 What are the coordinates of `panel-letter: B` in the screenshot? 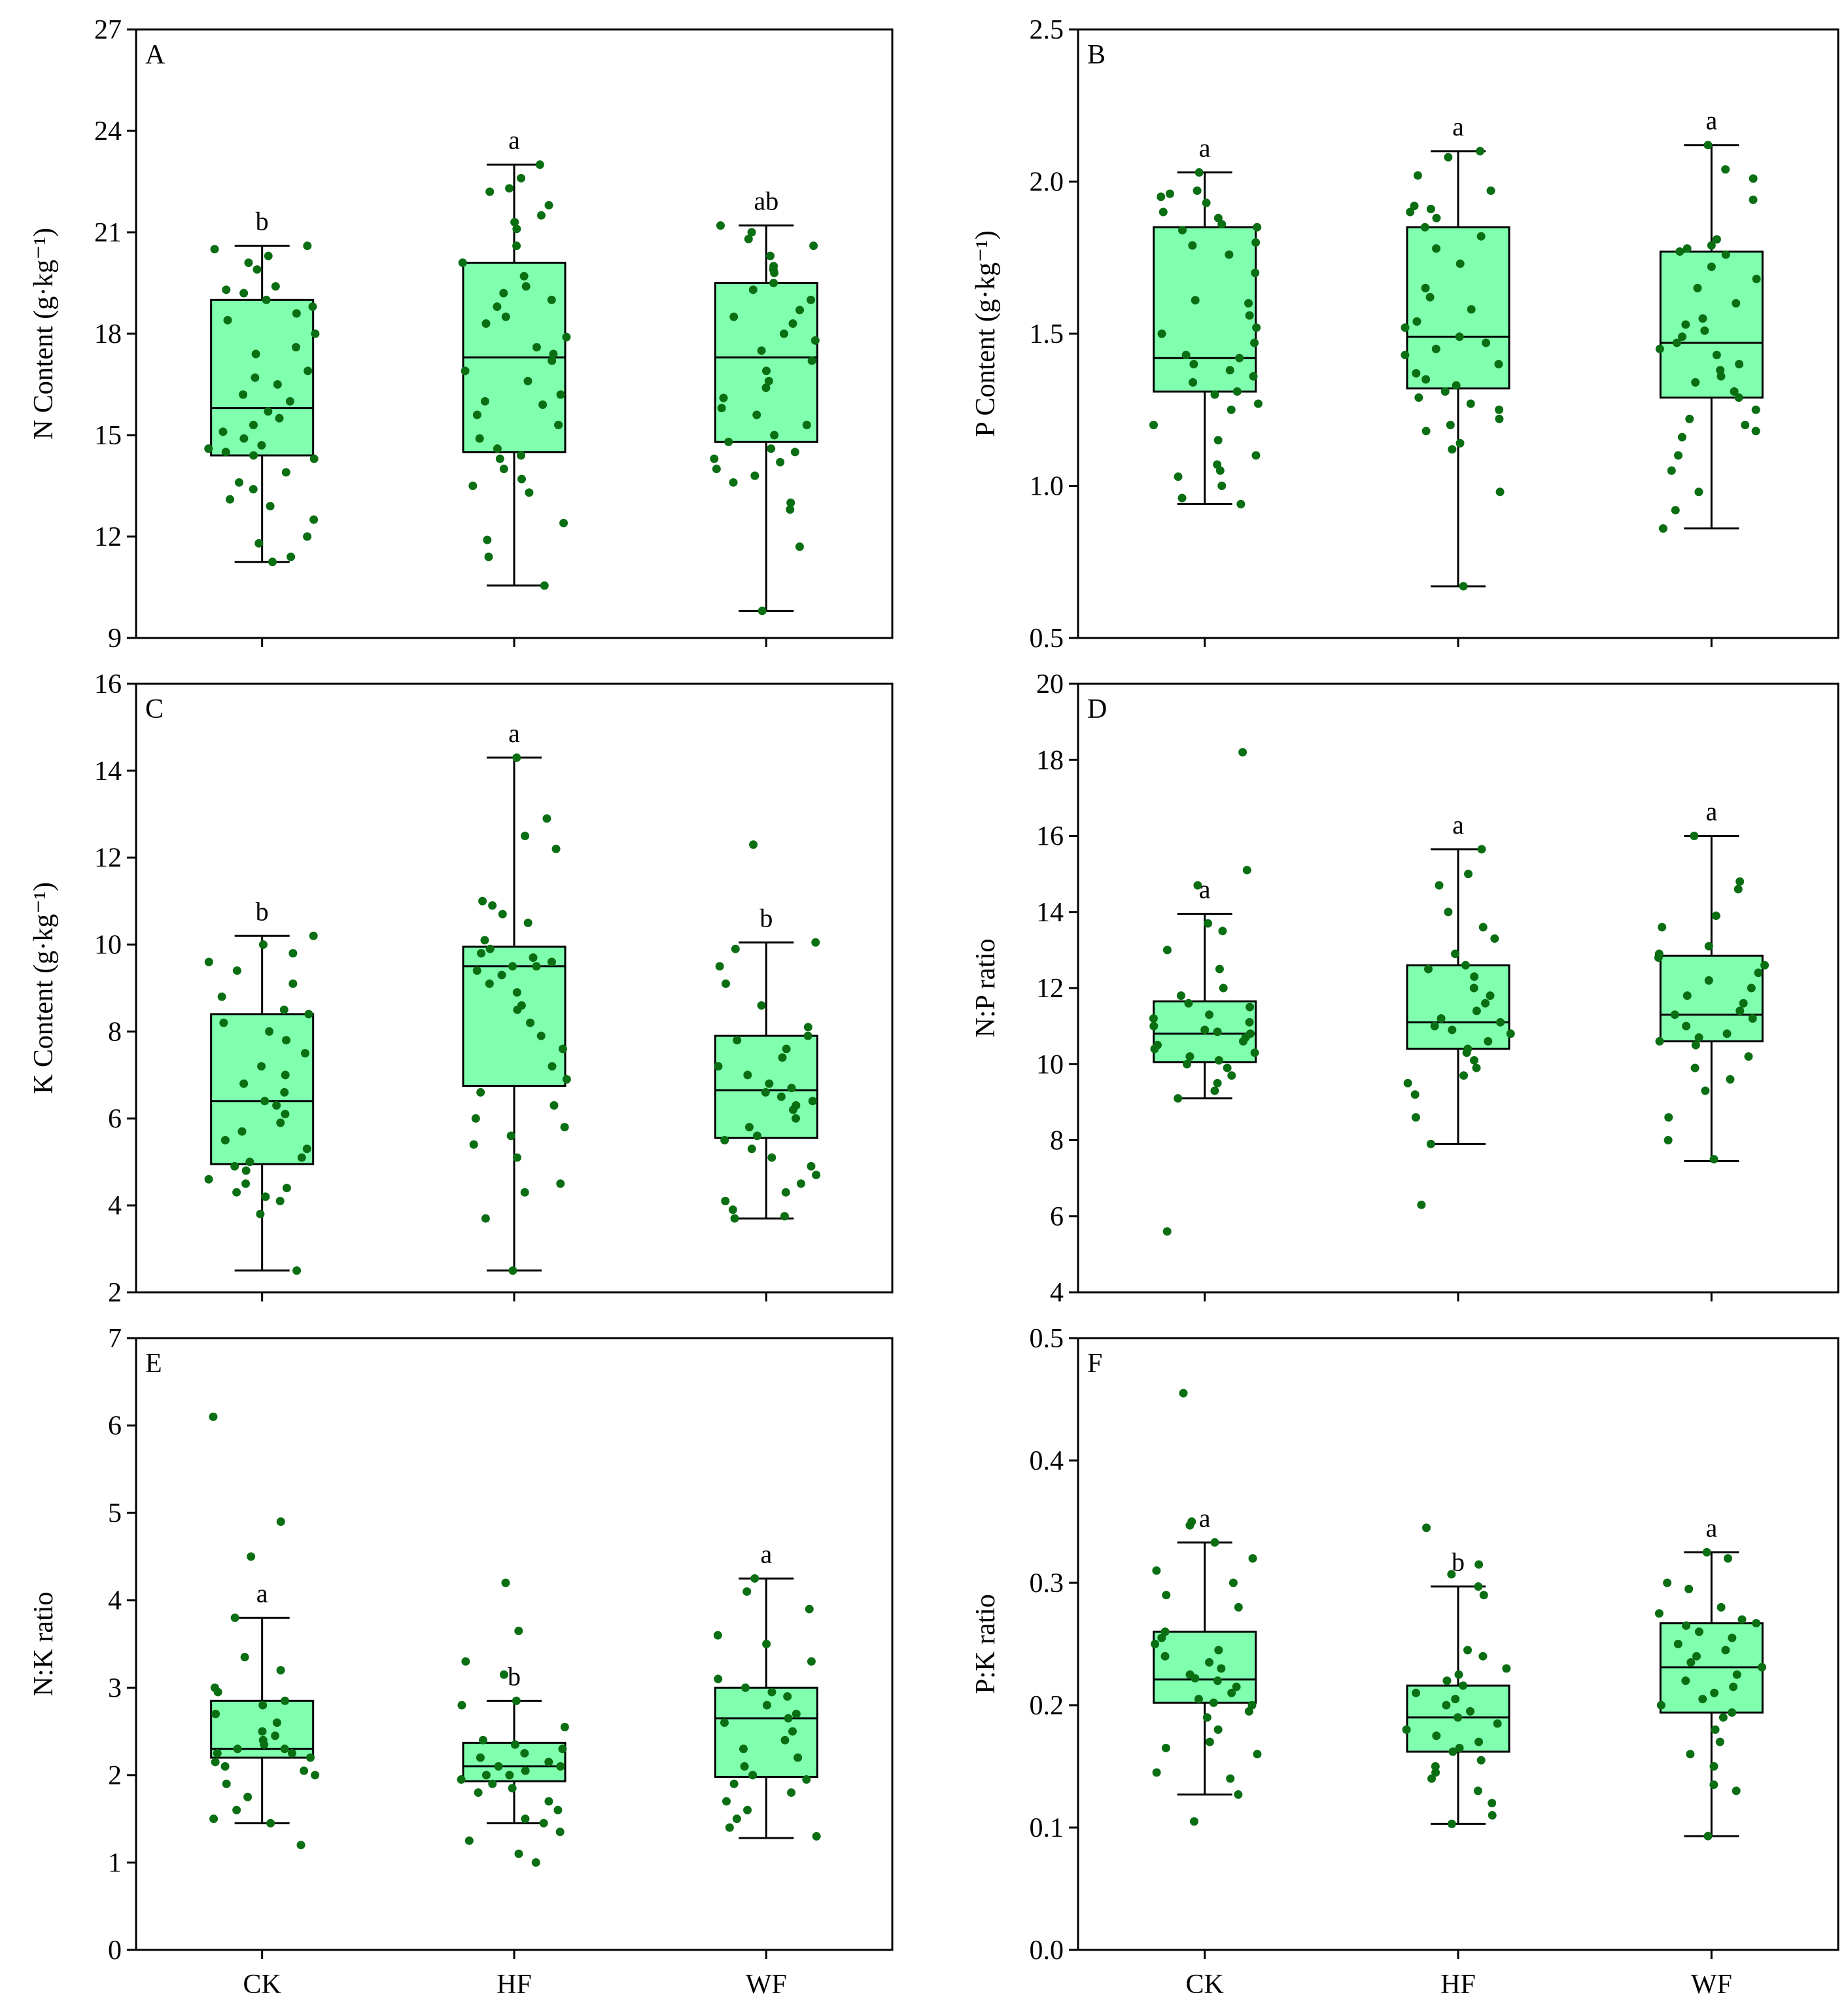 It's located at (1096, 55).